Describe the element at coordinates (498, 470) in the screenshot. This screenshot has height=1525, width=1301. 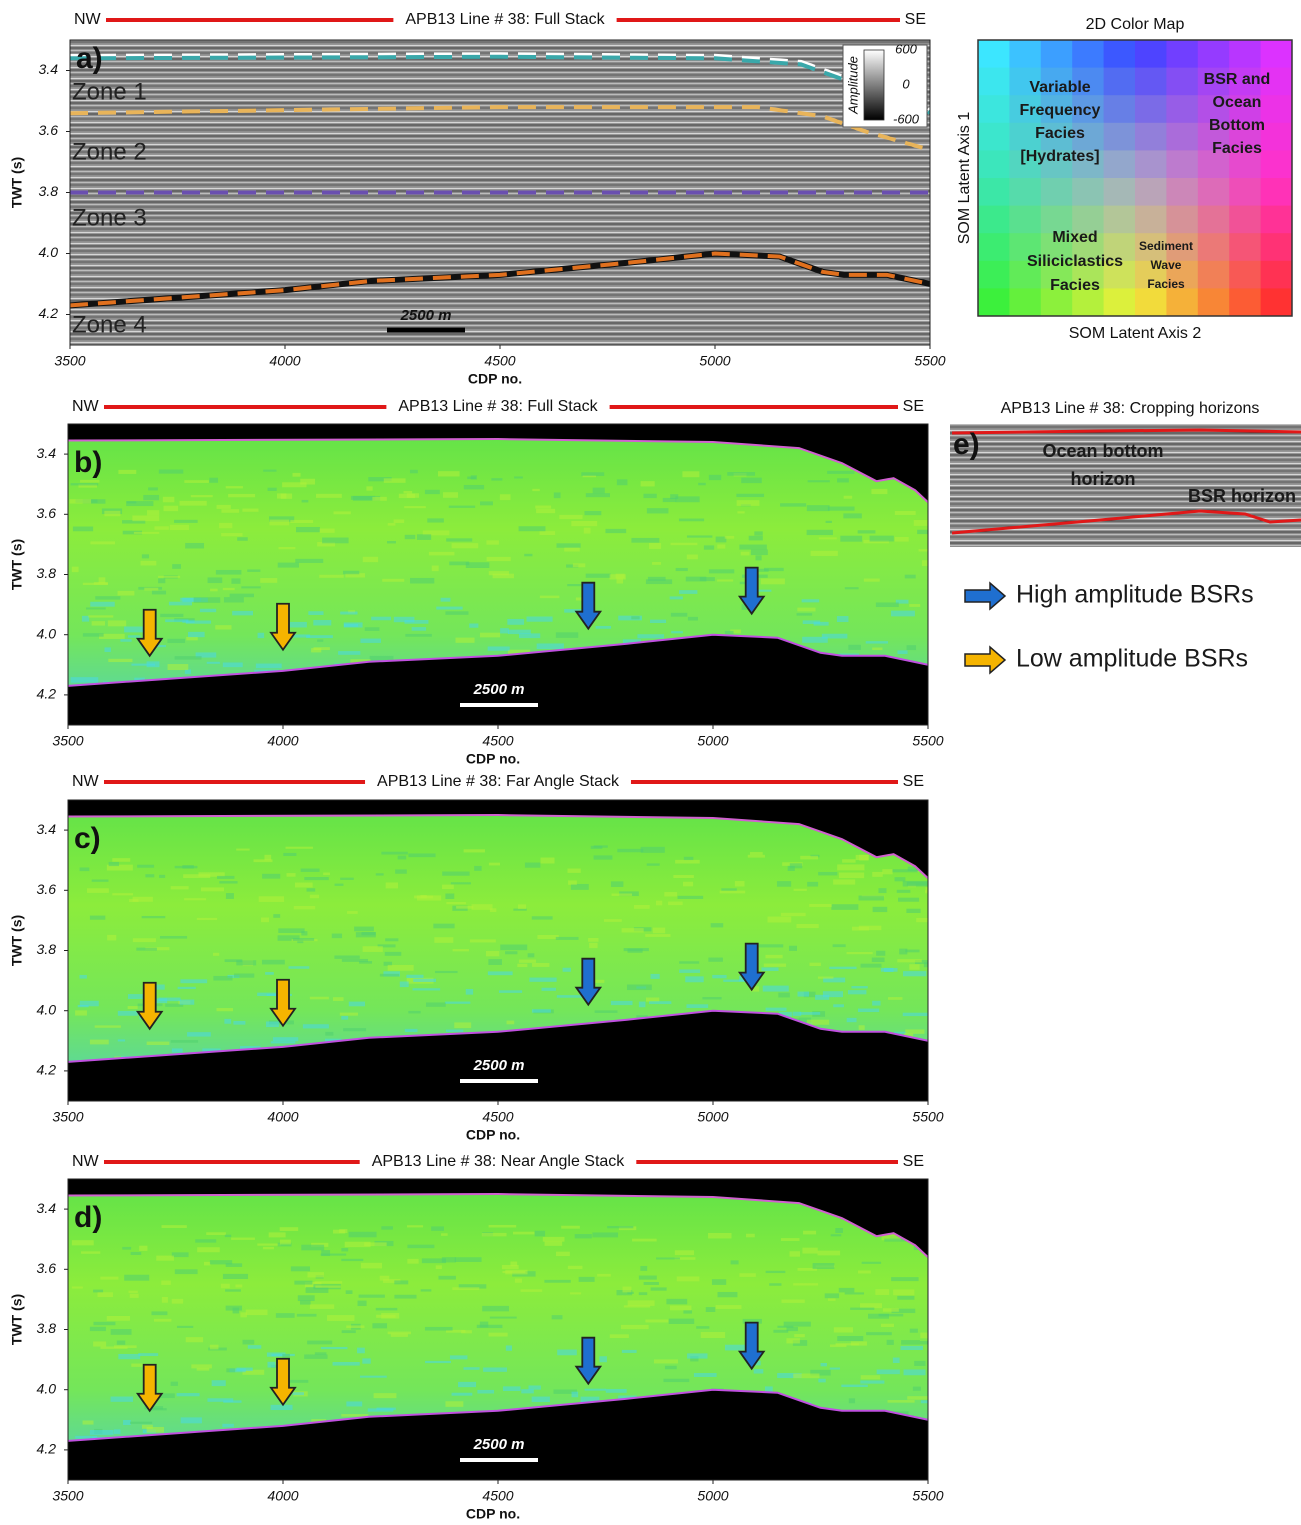
I see `ocean-bottom` at that location.